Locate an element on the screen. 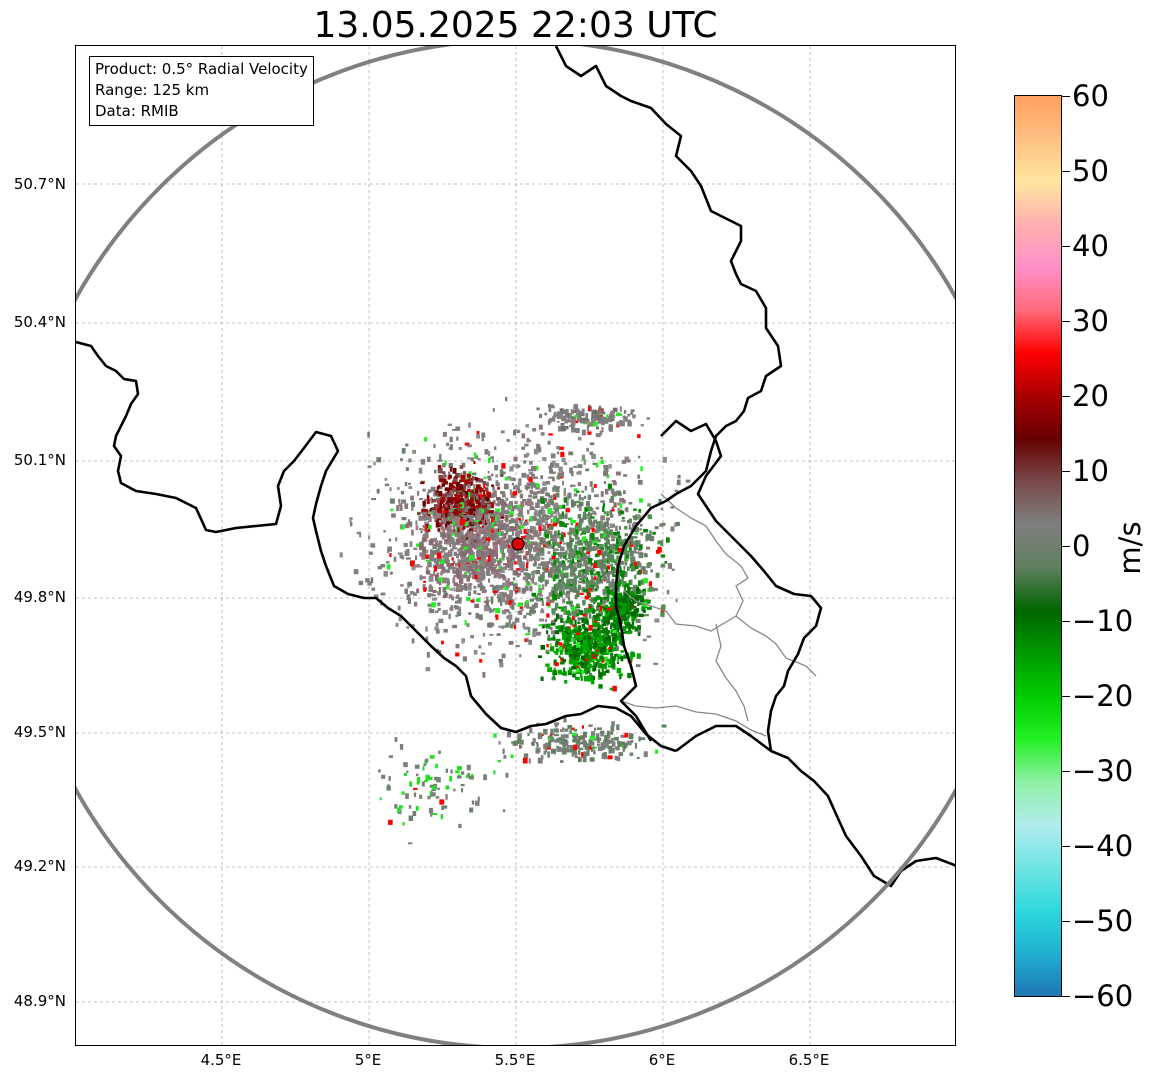 The image size is (1171, 1081). border-germany-france-east is located at coordinates (815, 806).